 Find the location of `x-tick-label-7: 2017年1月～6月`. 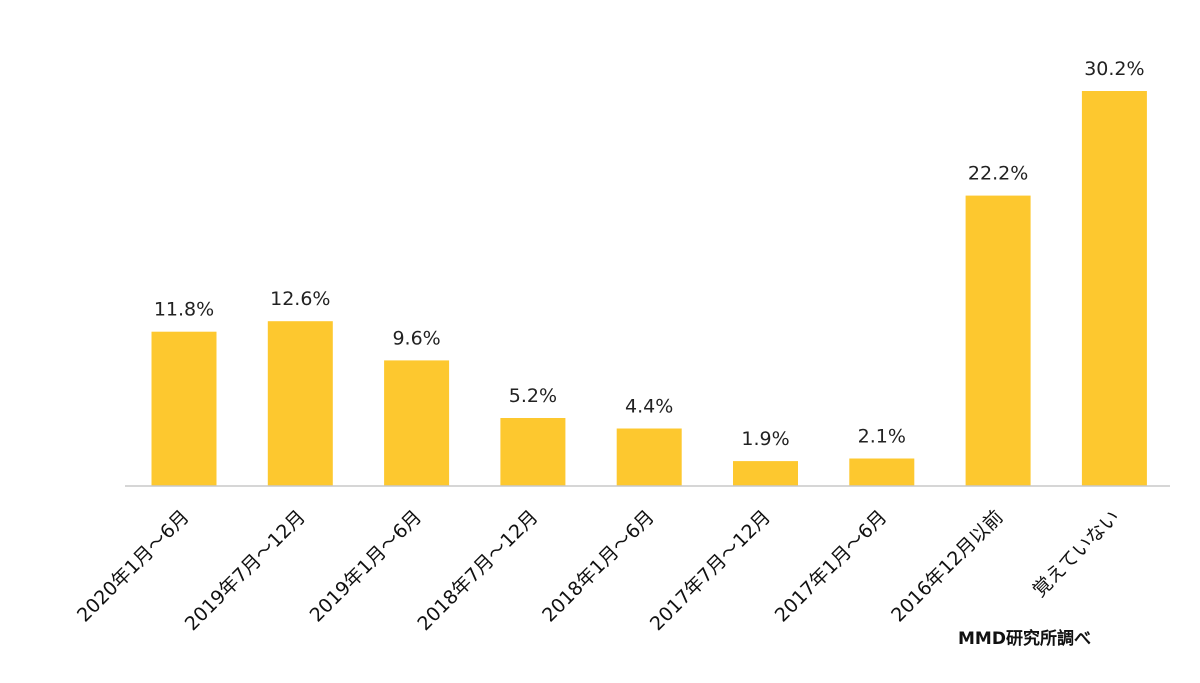

x-tick-label-7: 2017年1月～6月 is located at coordinates (831, 566).